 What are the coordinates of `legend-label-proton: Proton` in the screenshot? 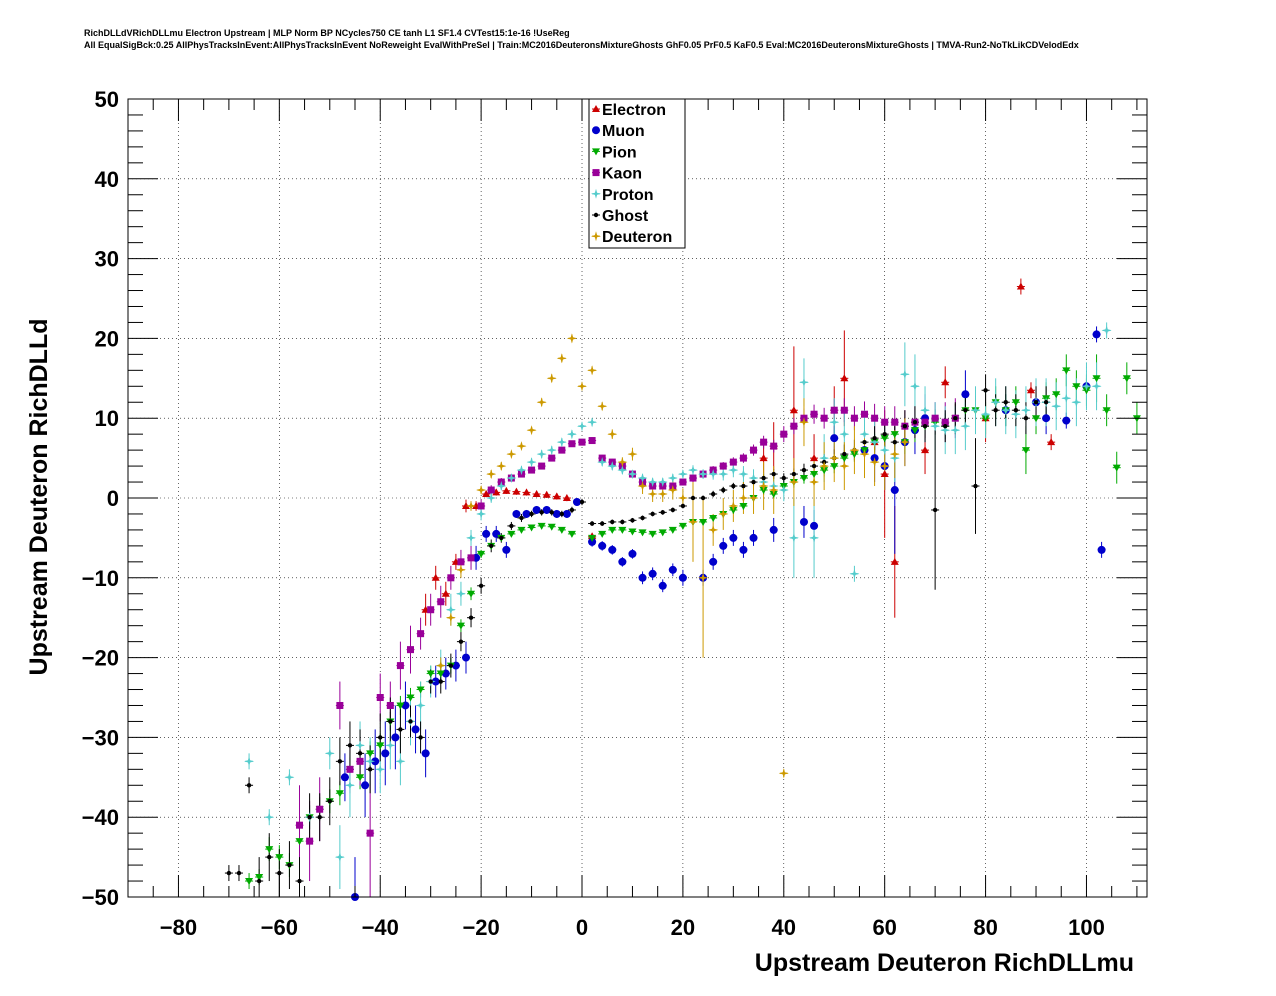 It's located at (628, 195).